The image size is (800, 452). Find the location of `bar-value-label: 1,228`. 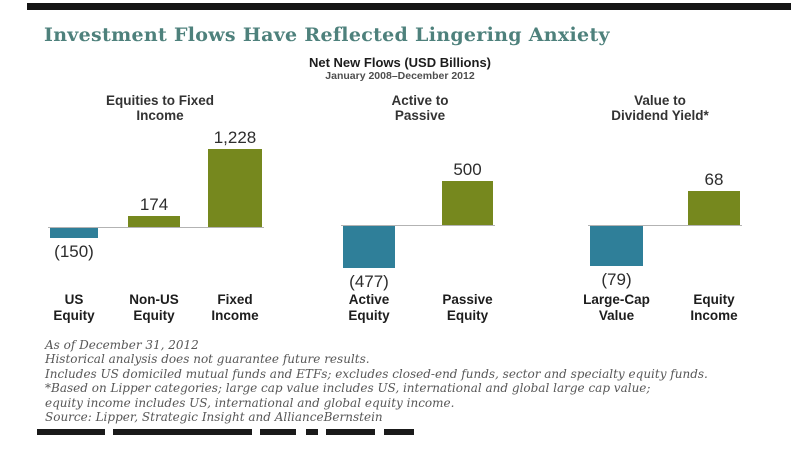

bar-value-label: 1,228 is located at coordinates (235, 137).